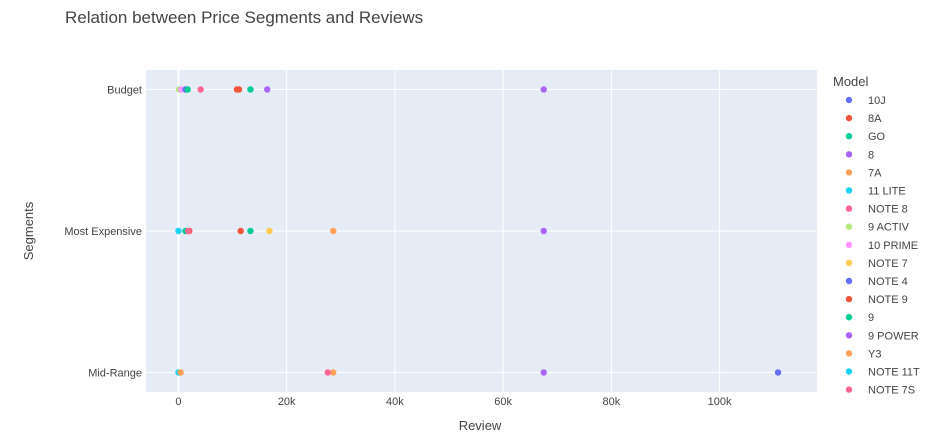 The image size is (929, 445). What do you see at coordinates (453, 402) in the screenshot?
I see `x-axis-ticks: 0 20k 40k 60k 80k 100k` at bounding box center [453, 402].